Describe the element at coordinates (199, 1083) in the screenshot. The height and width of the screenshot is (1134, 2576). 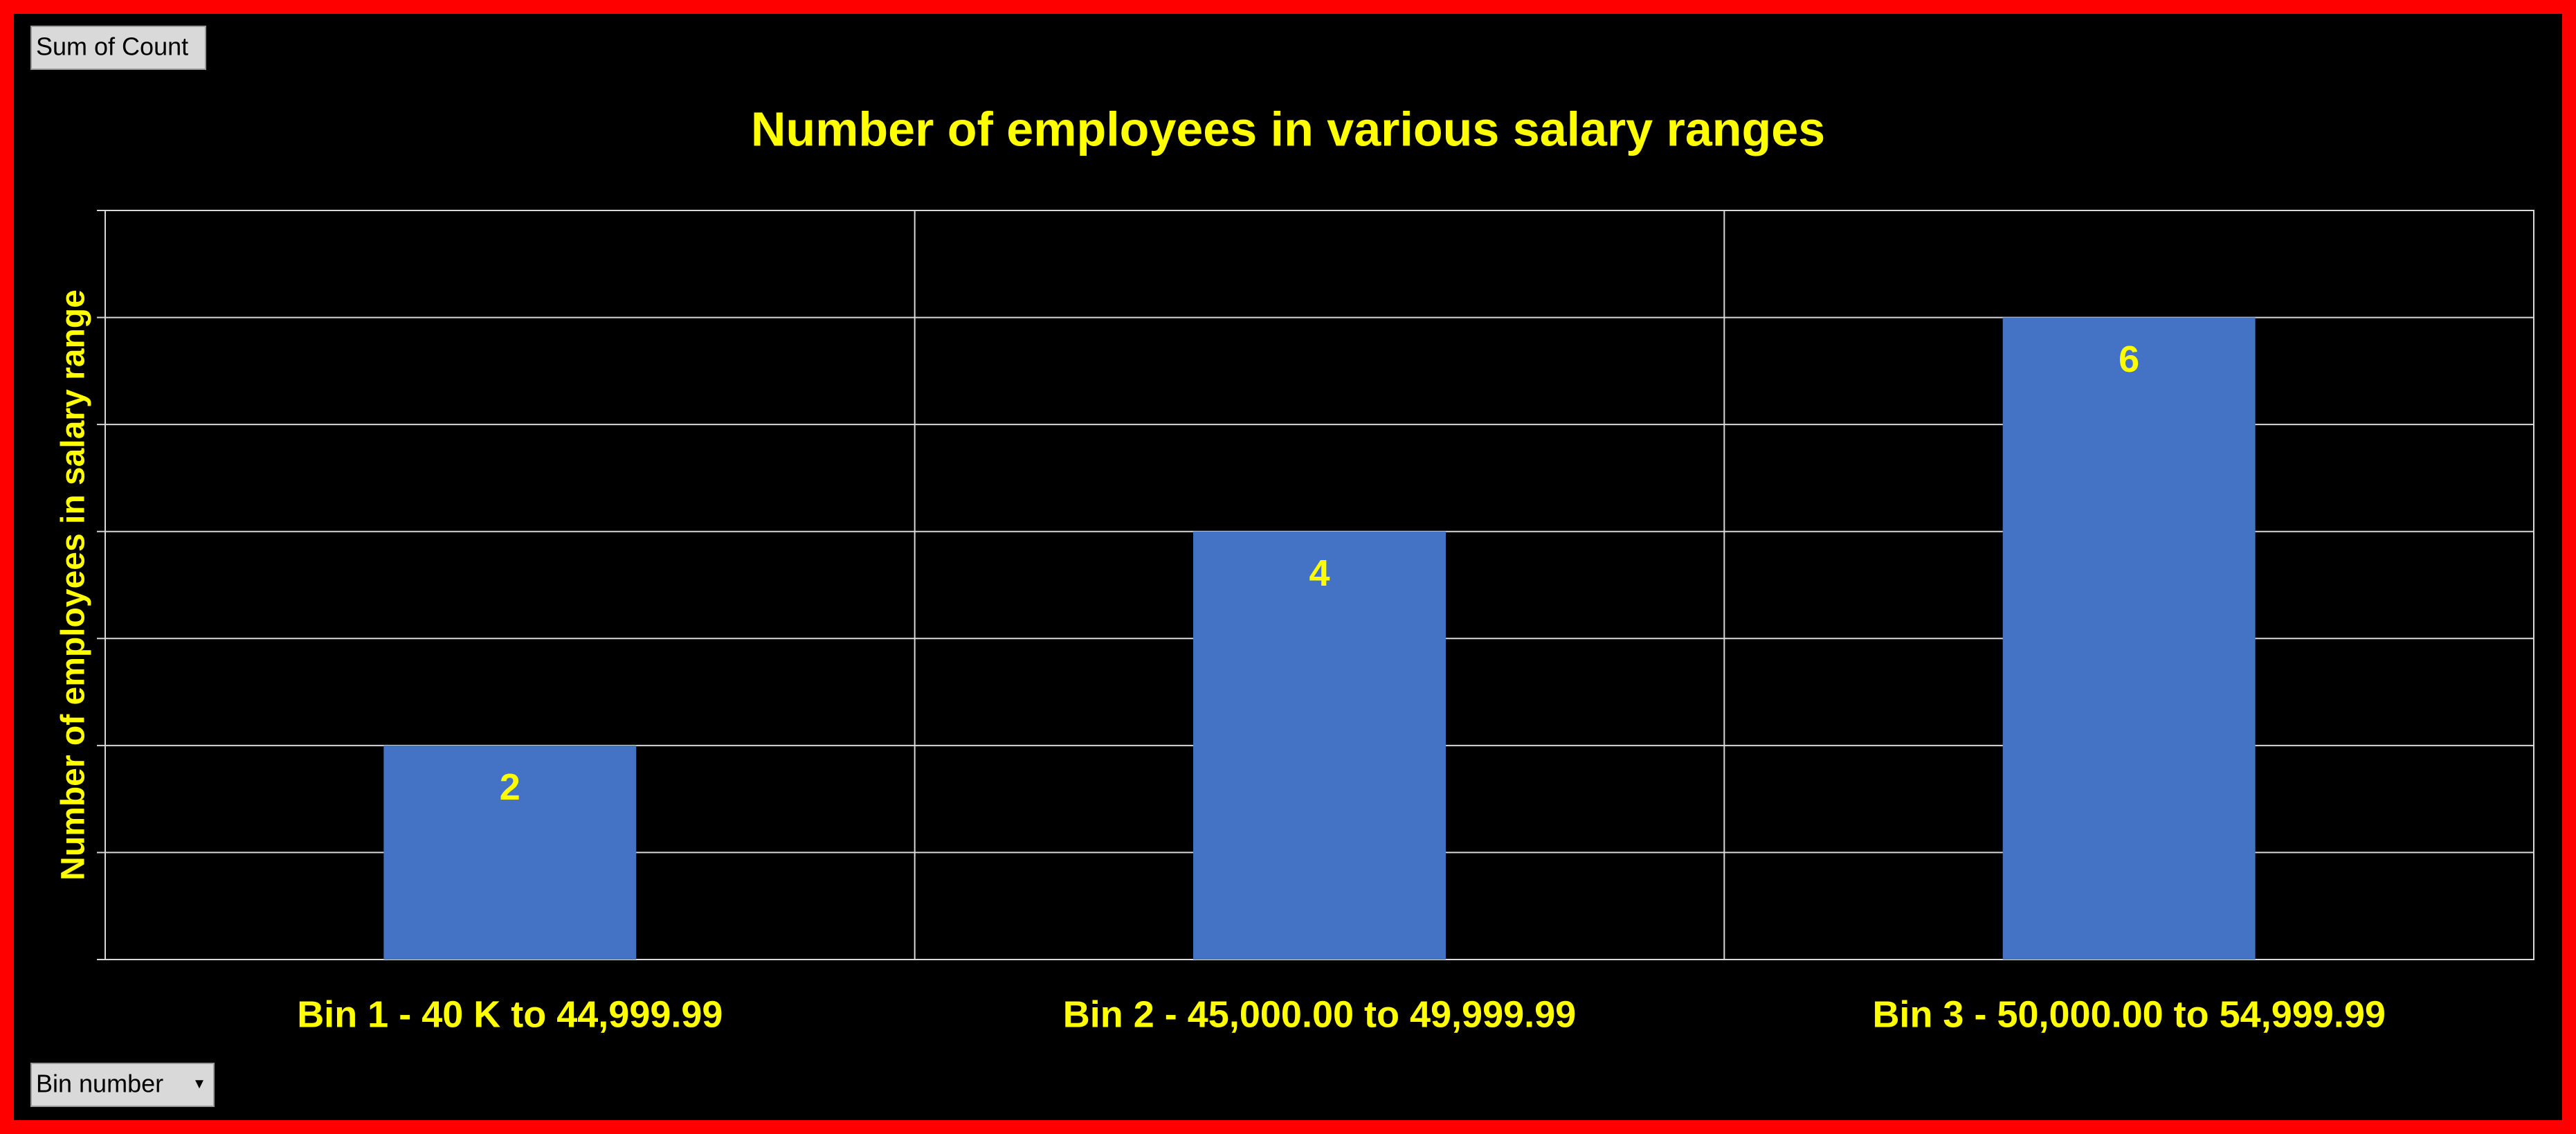
I see `dropdown-arrow: ▾` at that location.